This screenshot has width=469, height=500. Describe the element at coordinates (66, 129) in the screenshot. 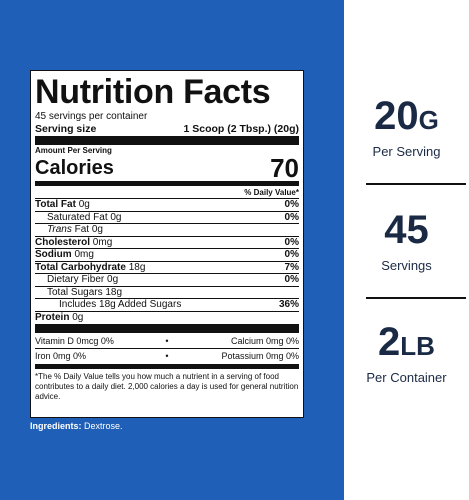

I see `serving-size-label: Serving size` at that location.